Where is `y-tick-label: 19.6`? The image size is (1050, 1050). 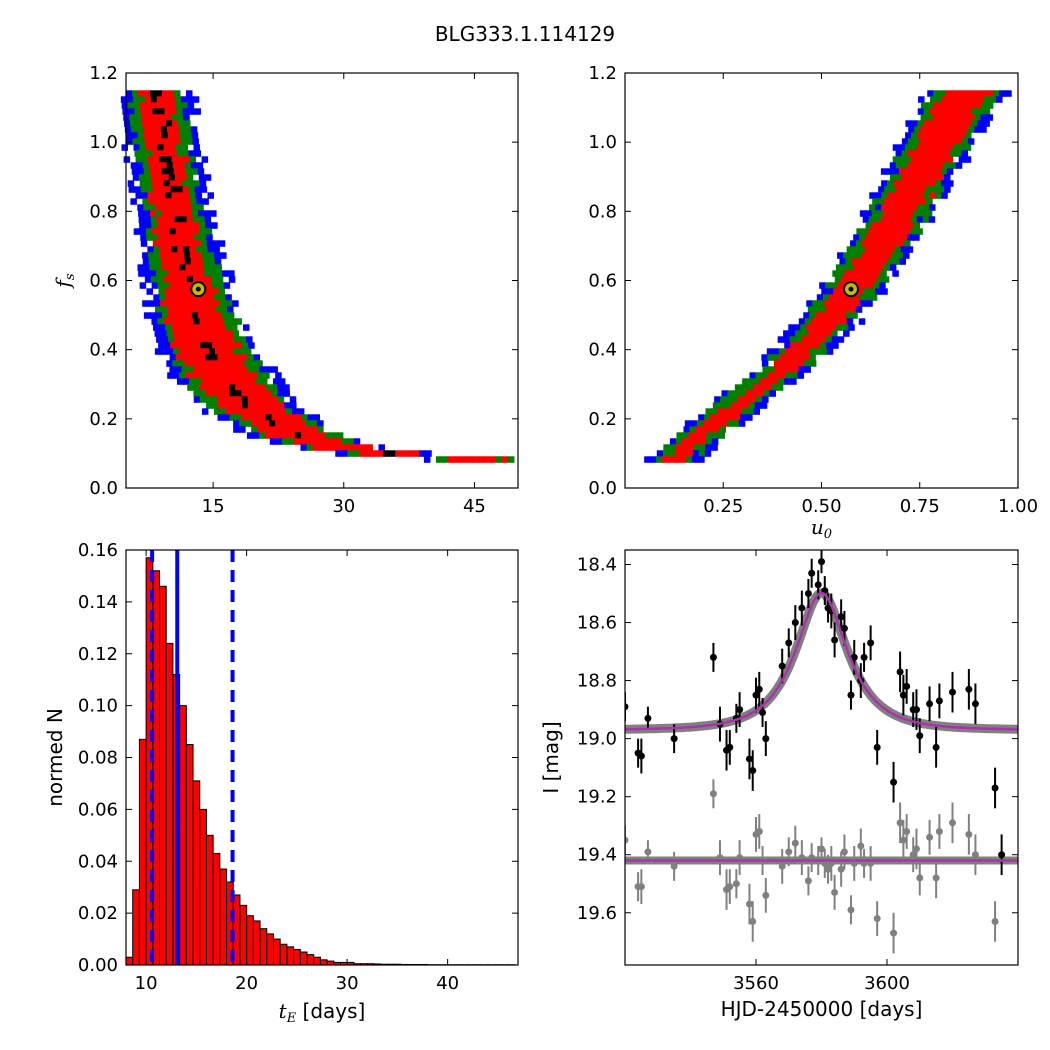 y-tick-label: 19.6 is located at coordinates (597, 913).